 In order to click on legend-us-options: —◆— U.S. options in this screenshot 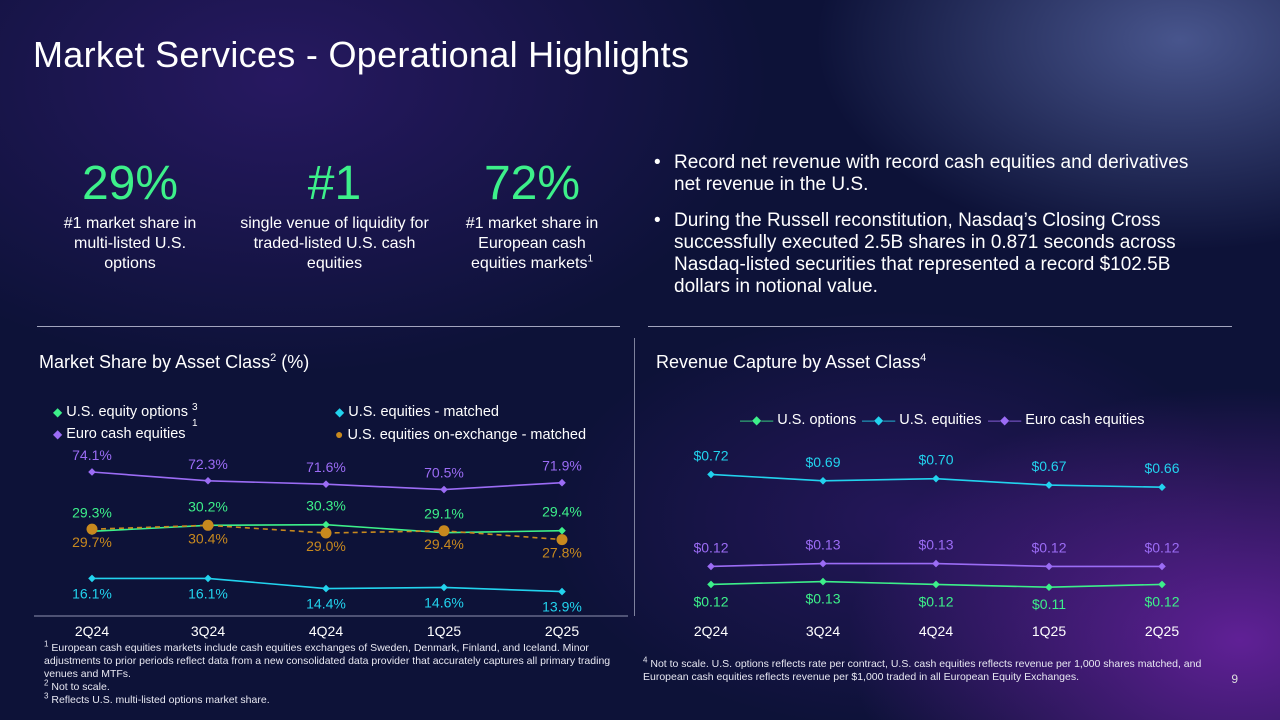, I will do `click(798, 420)`.